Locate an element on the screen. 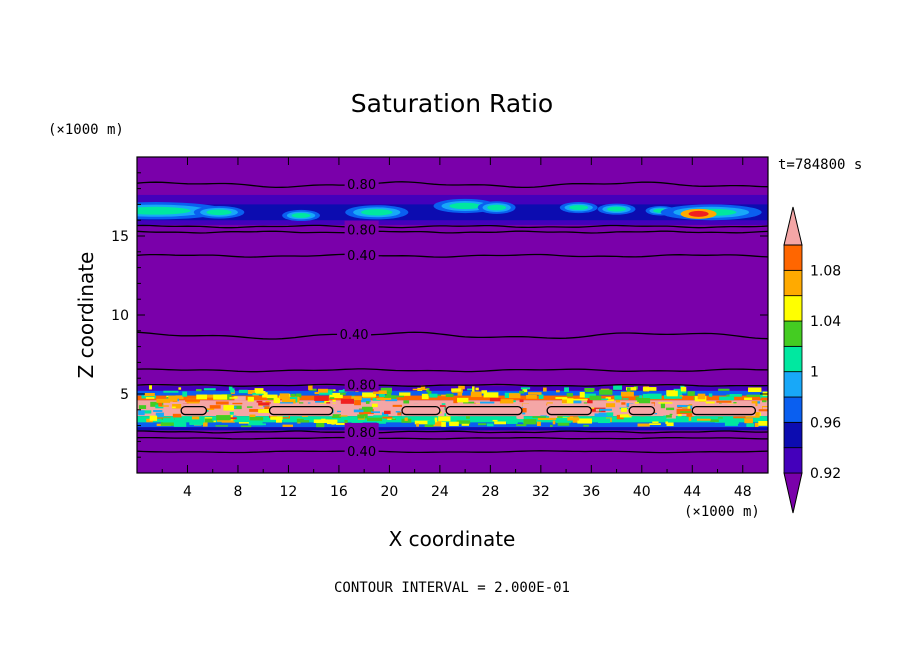  contour-line-0.80-bottom is located at coordinates (452, 432).